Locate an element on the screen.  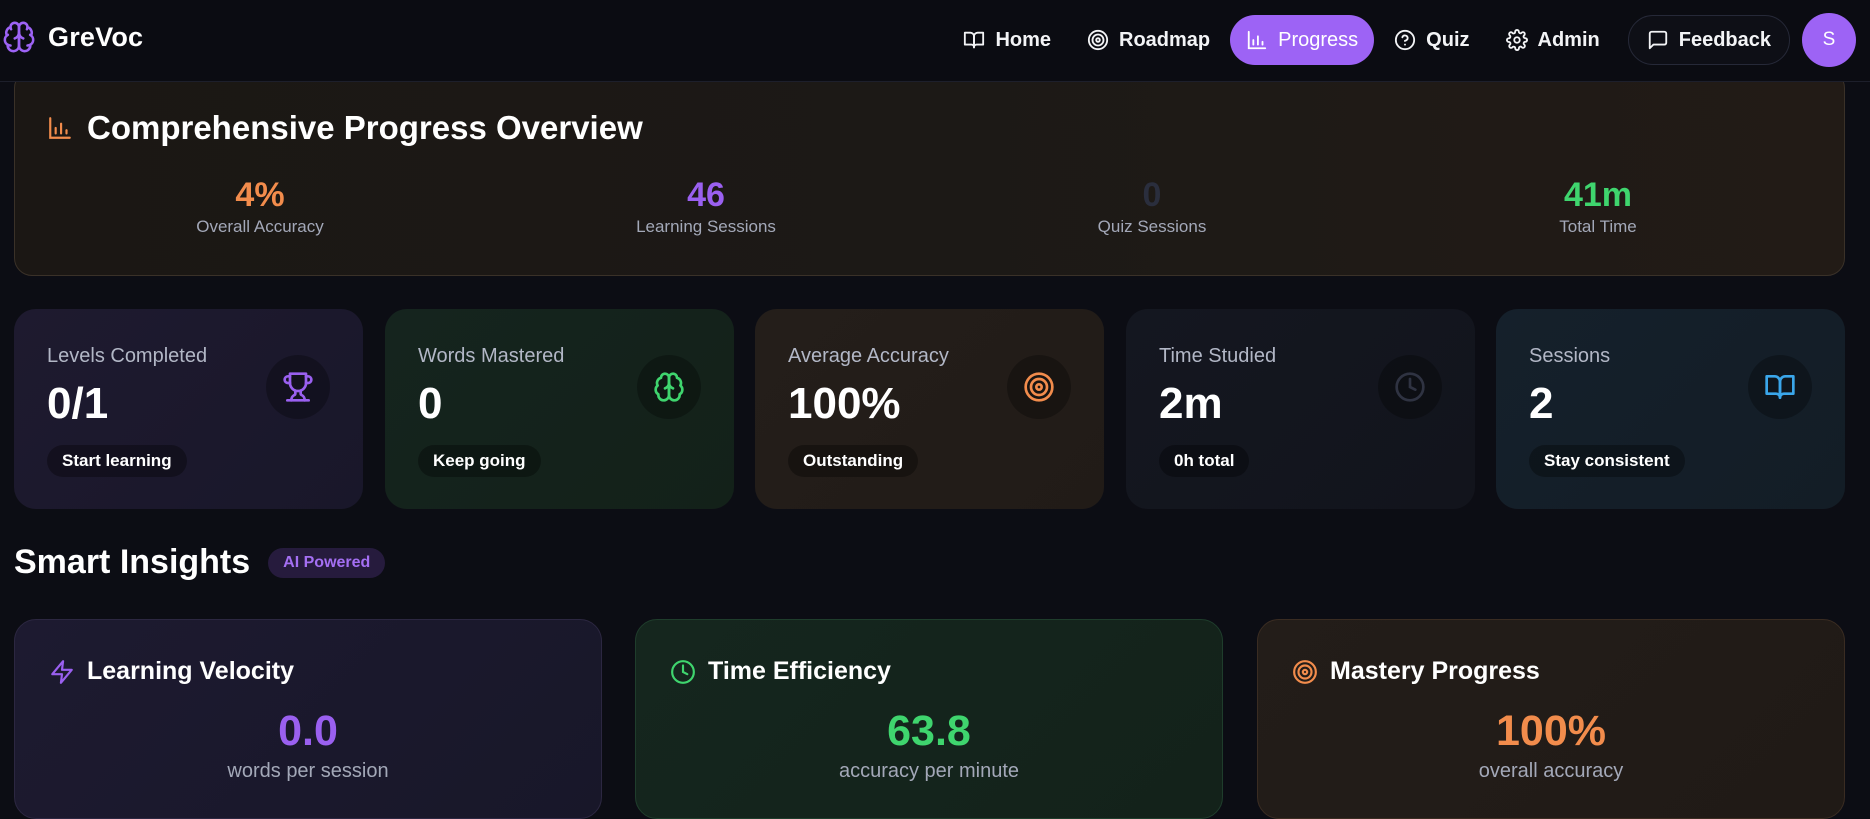
card-label: Words Mastered is located at coordinates (491, 356).